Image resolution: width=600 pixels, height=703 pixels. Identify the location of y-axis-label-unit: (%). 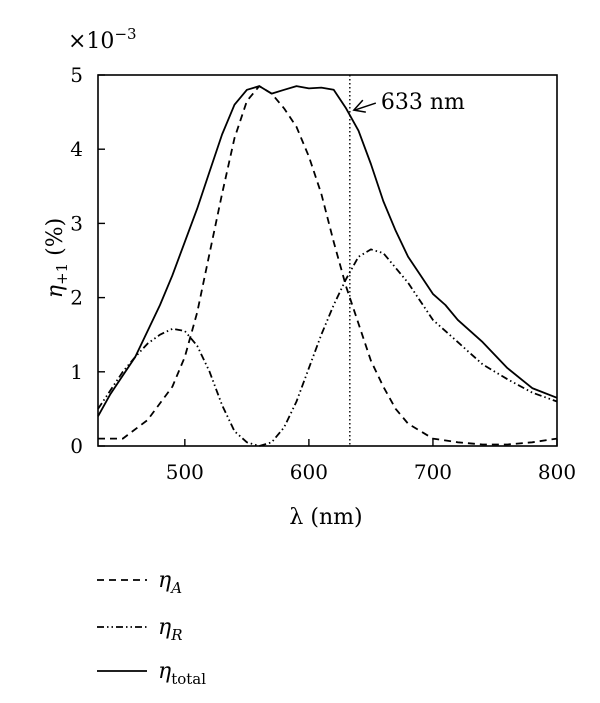
(55, 240).